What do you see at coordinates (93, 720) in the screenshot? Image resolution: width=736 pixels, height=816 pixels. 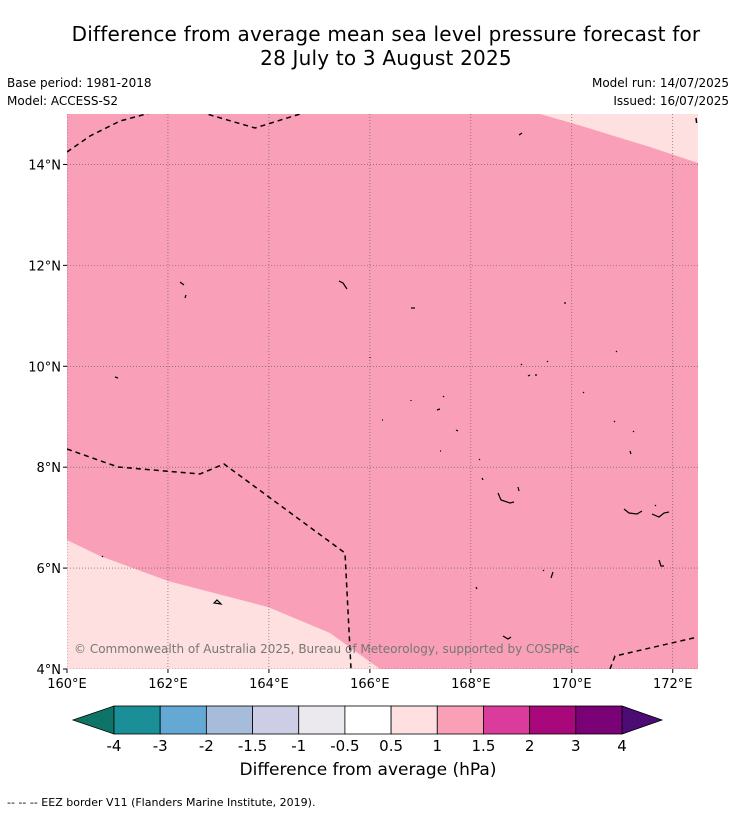 I see `colorbar-under-arrow` at bounding box center [93, 720].